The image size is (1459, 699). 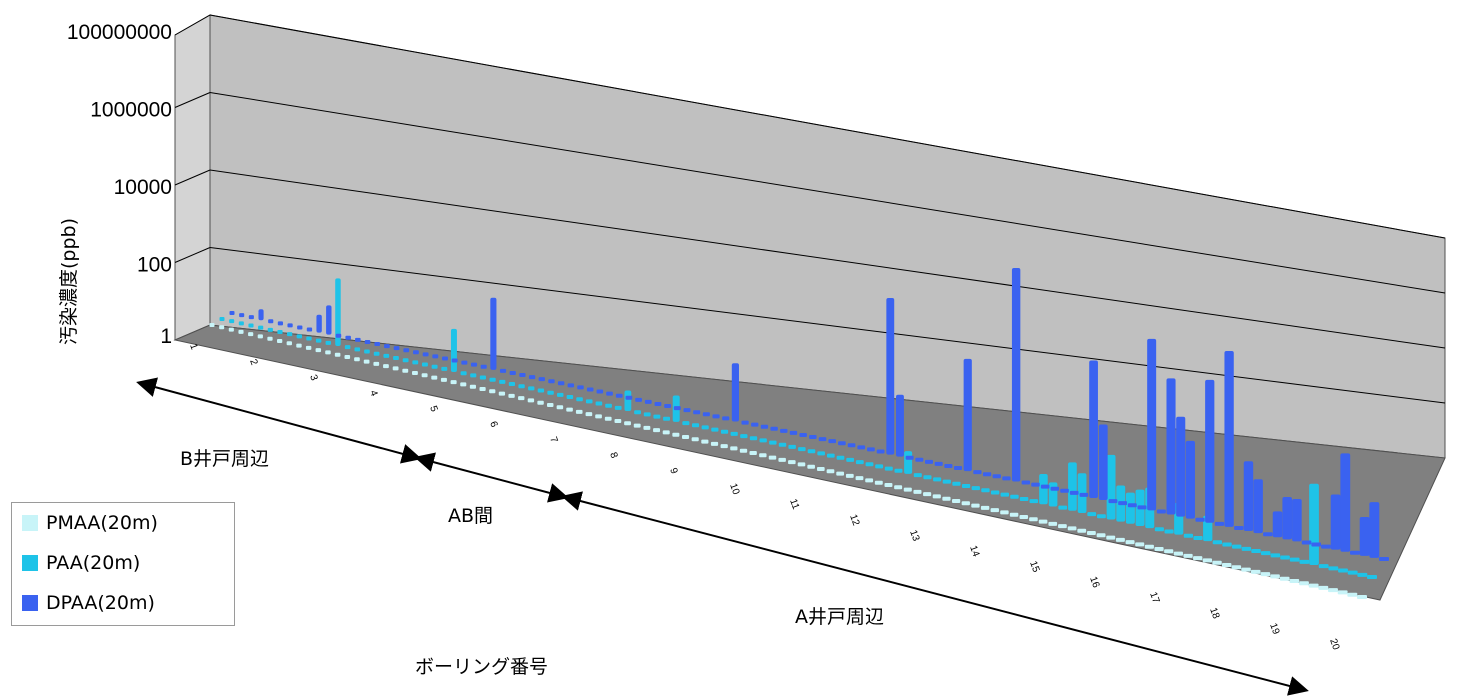 What do you see at coordinates (433, 408) in the screenshot?
I see `category-label: 5` at bounding box center [433, 408].